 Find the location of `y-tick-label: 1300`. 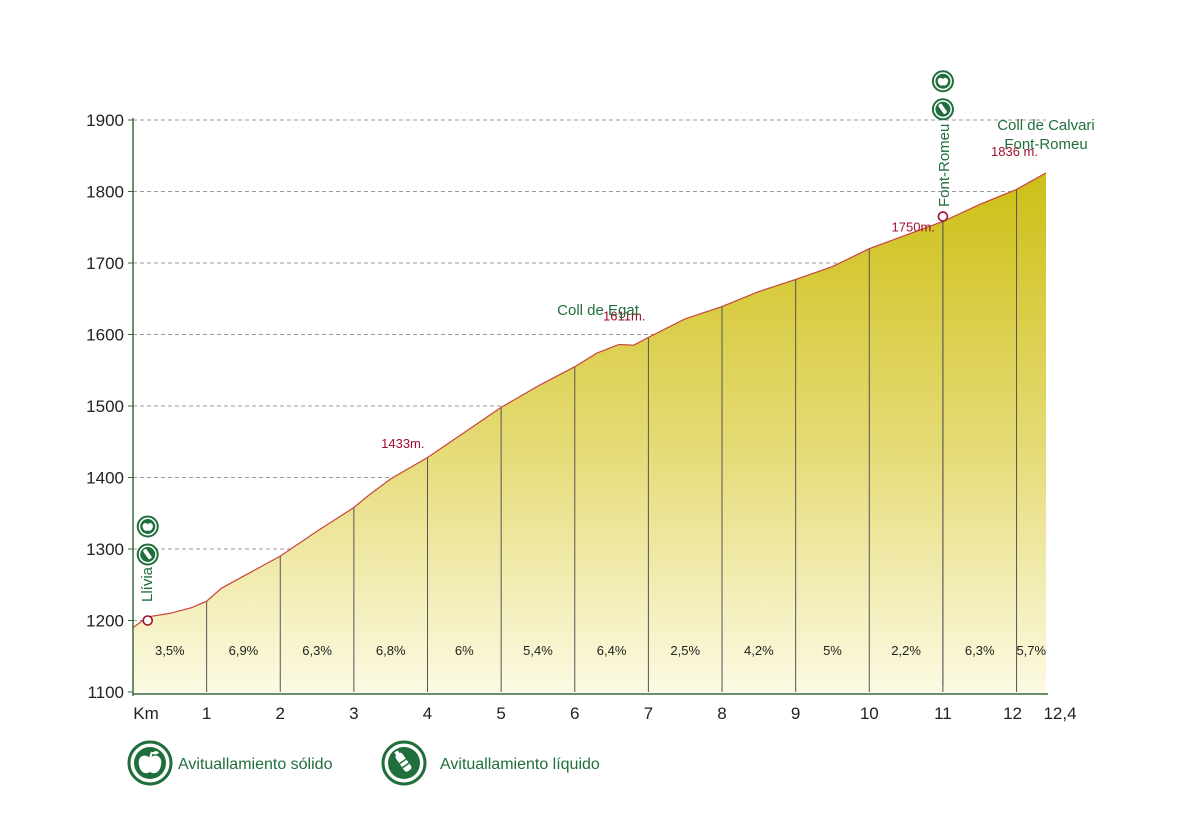

y-tick-label: 1300 is located at coordinates (105, 549).